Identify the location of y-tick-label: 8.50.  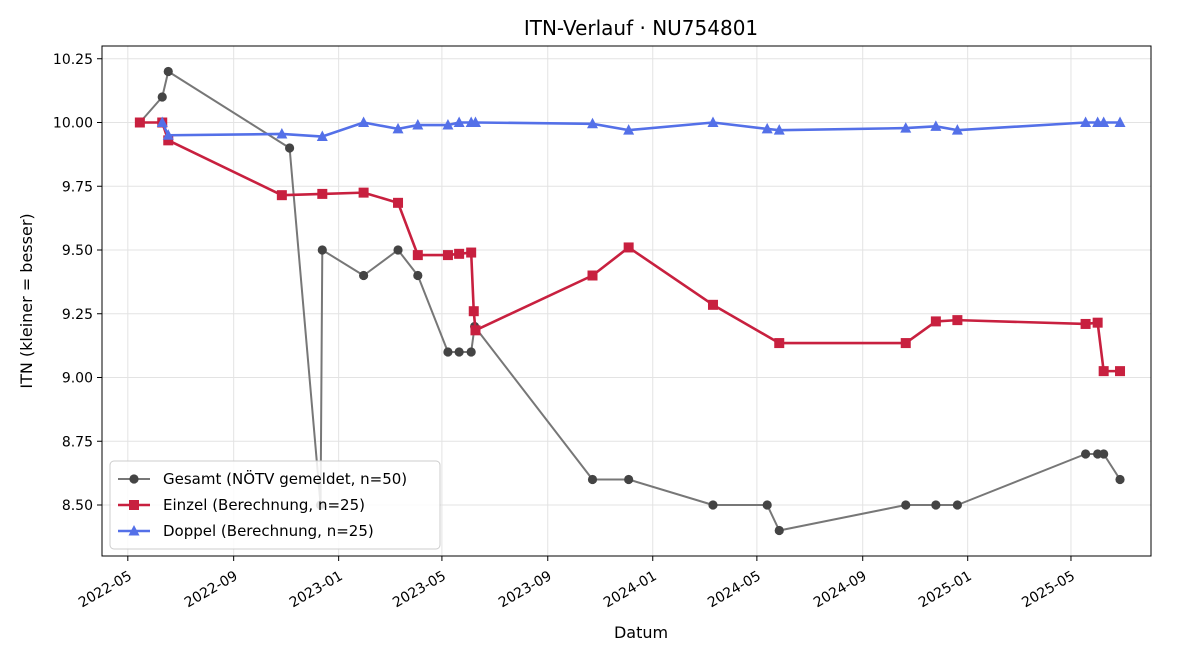
(77, 506).